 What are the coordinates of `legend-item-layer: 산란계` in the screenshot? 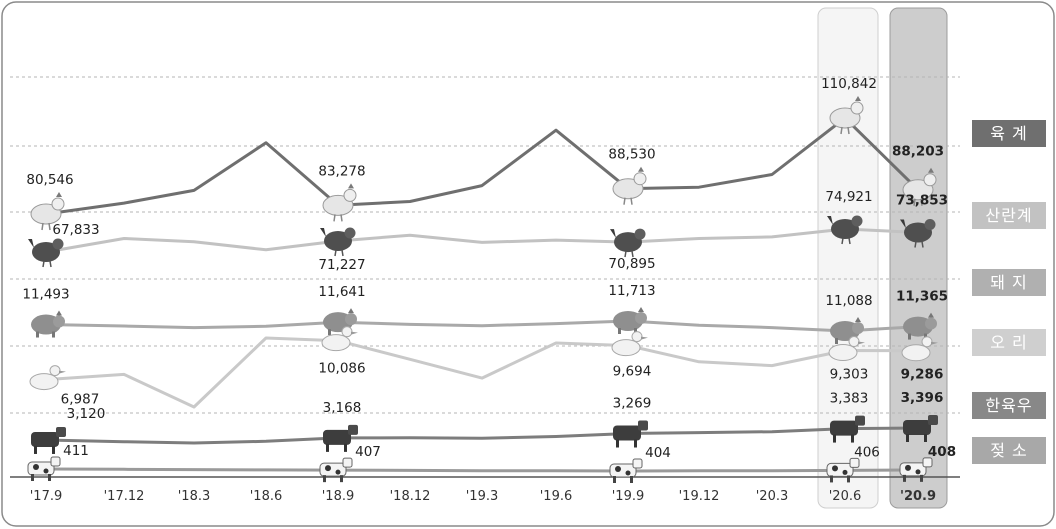 It's located at (1009, 215).